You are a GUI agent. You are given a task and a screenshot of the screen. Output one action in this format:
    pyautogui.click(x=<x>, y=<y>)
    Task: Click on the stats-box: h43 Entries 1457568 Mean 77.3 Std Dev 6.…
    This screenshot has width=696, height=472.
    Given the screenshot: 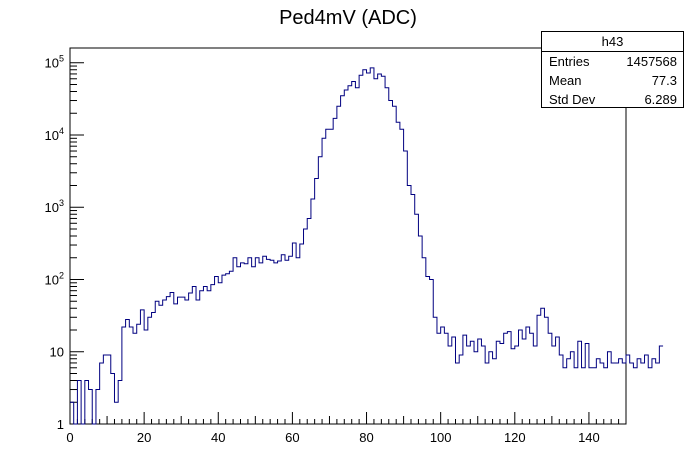 What is the action you would take?
    pyautogui.click(x=612, y=69)
    